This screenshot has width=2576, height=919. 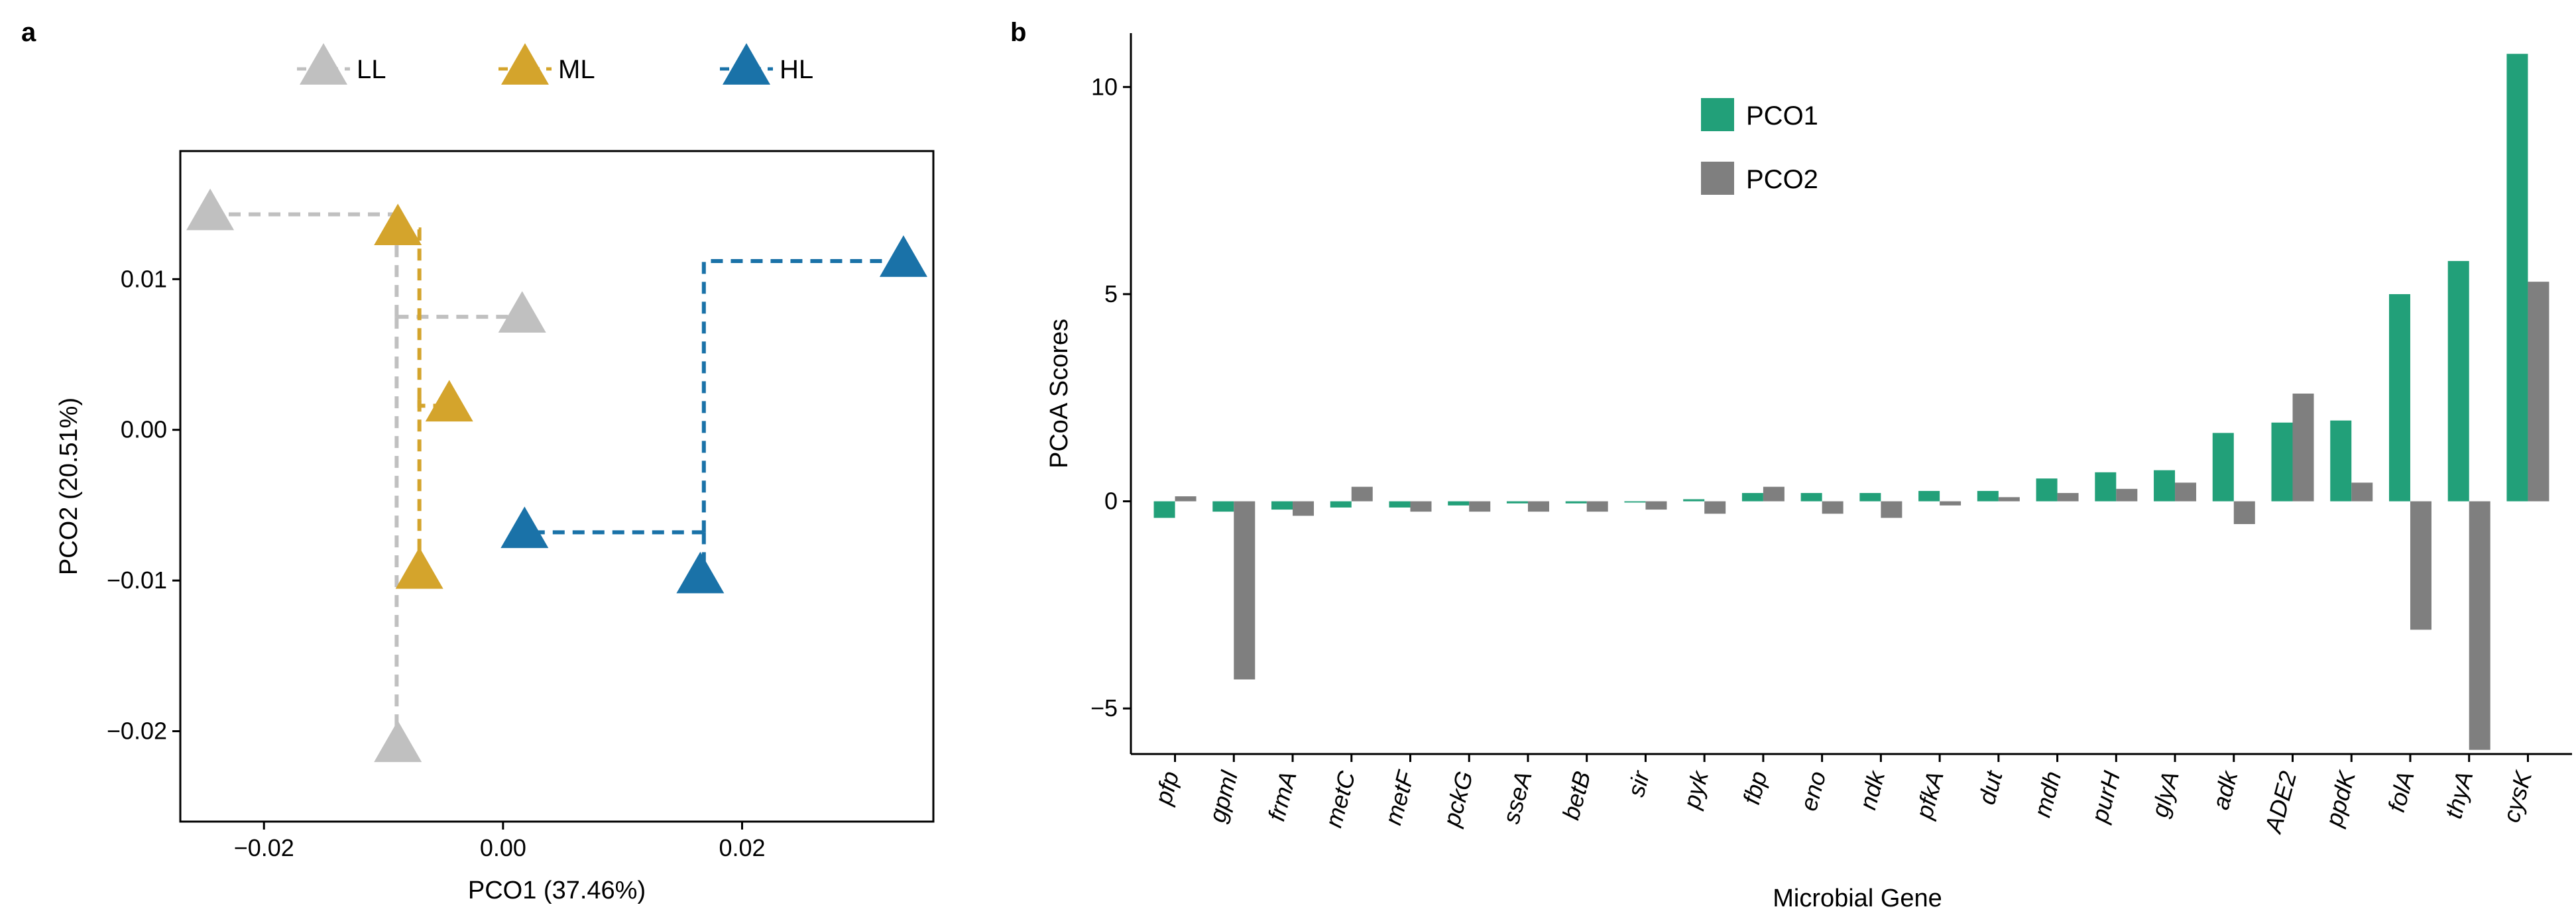 What do you see at coordinates (2105, 796) in the screenshot?
I see `x-tick-label-purh: purH` at bounding box center [2105, 796].